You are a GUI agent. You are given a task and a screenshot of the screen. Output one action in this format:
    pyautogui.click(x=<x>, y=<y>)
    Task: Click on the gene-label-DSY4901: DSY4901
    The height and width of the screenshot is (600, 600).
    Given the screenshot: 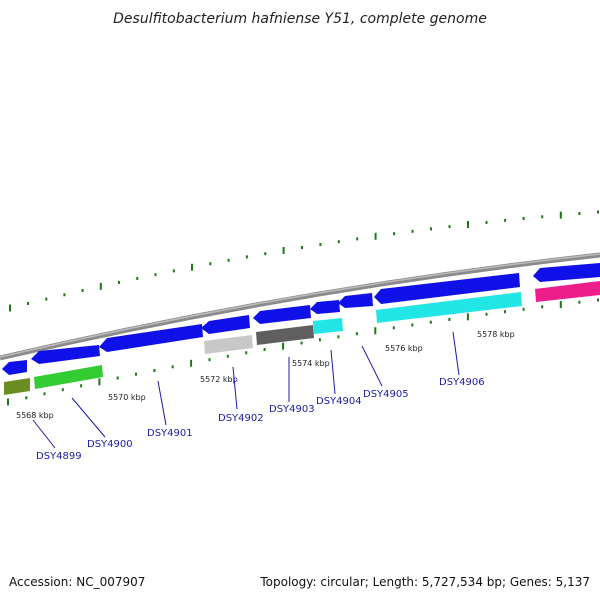 What is the action you would take?
    pyautogui.click(x=170, y=433)
    